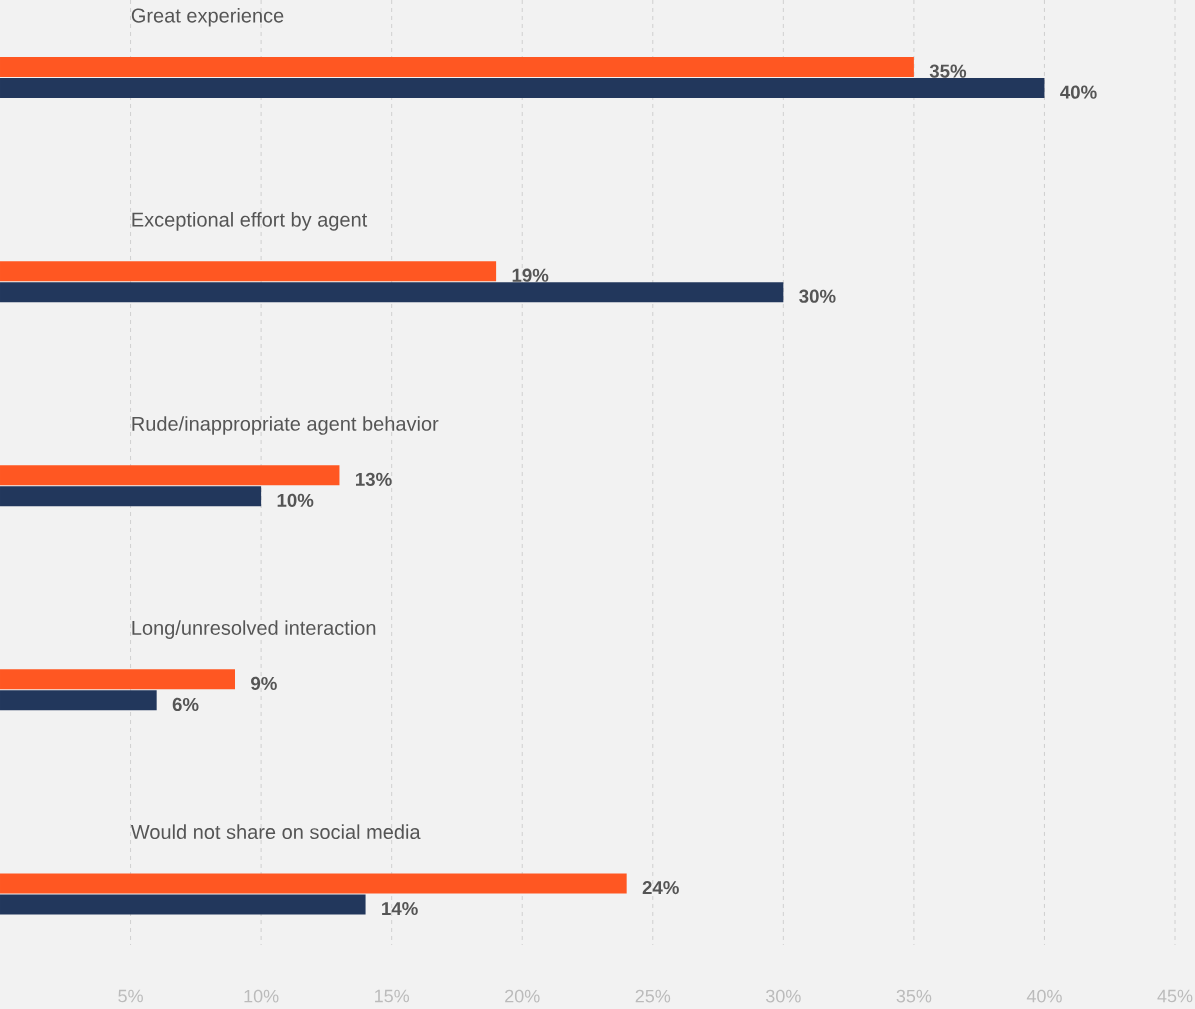 The image size is (1195, 1009). I want to click on data-label: 9%, so click(264, 683).